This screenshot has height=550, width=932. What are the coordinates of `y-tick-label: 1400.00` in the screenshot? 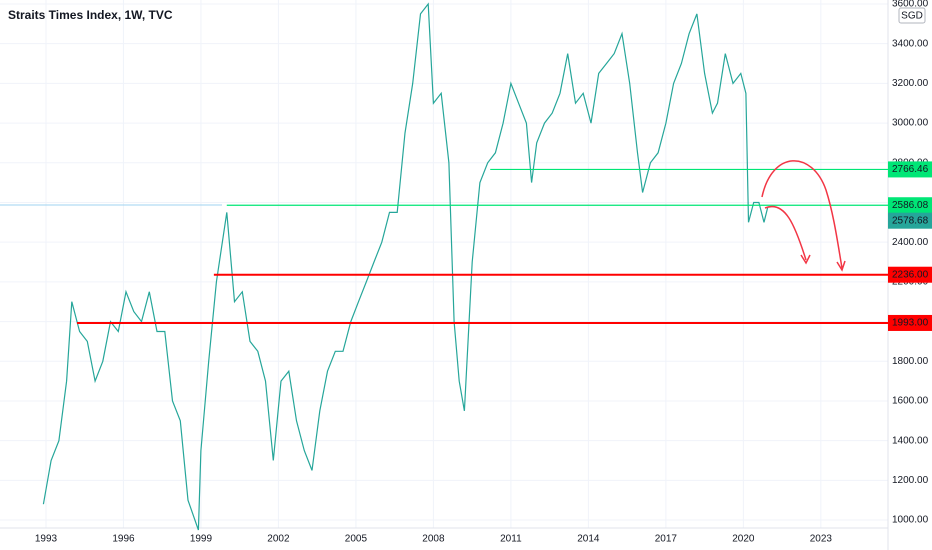 It's located at (910, 440).